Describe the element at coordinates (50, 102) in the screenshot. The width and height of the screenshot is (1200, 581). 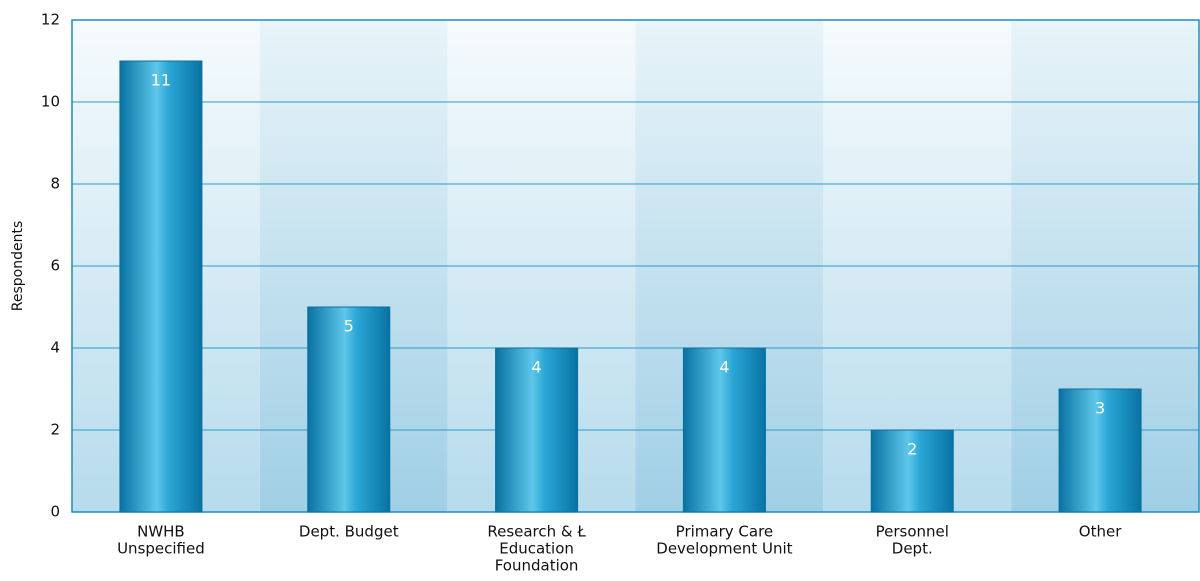
I see `y-tick-label: 10` at that location.